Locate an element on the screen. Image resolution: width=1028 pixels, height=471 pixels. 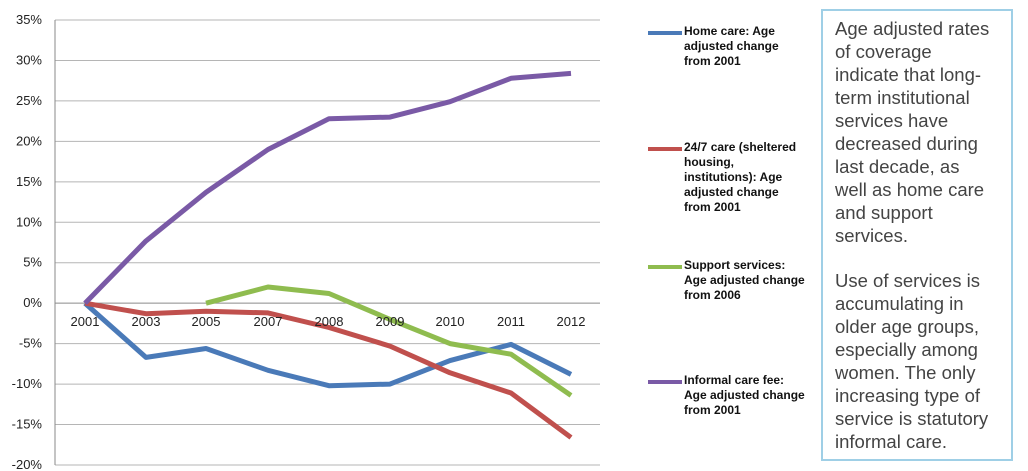
x-tick-label: 2003 is located at coordinates (146, 321).